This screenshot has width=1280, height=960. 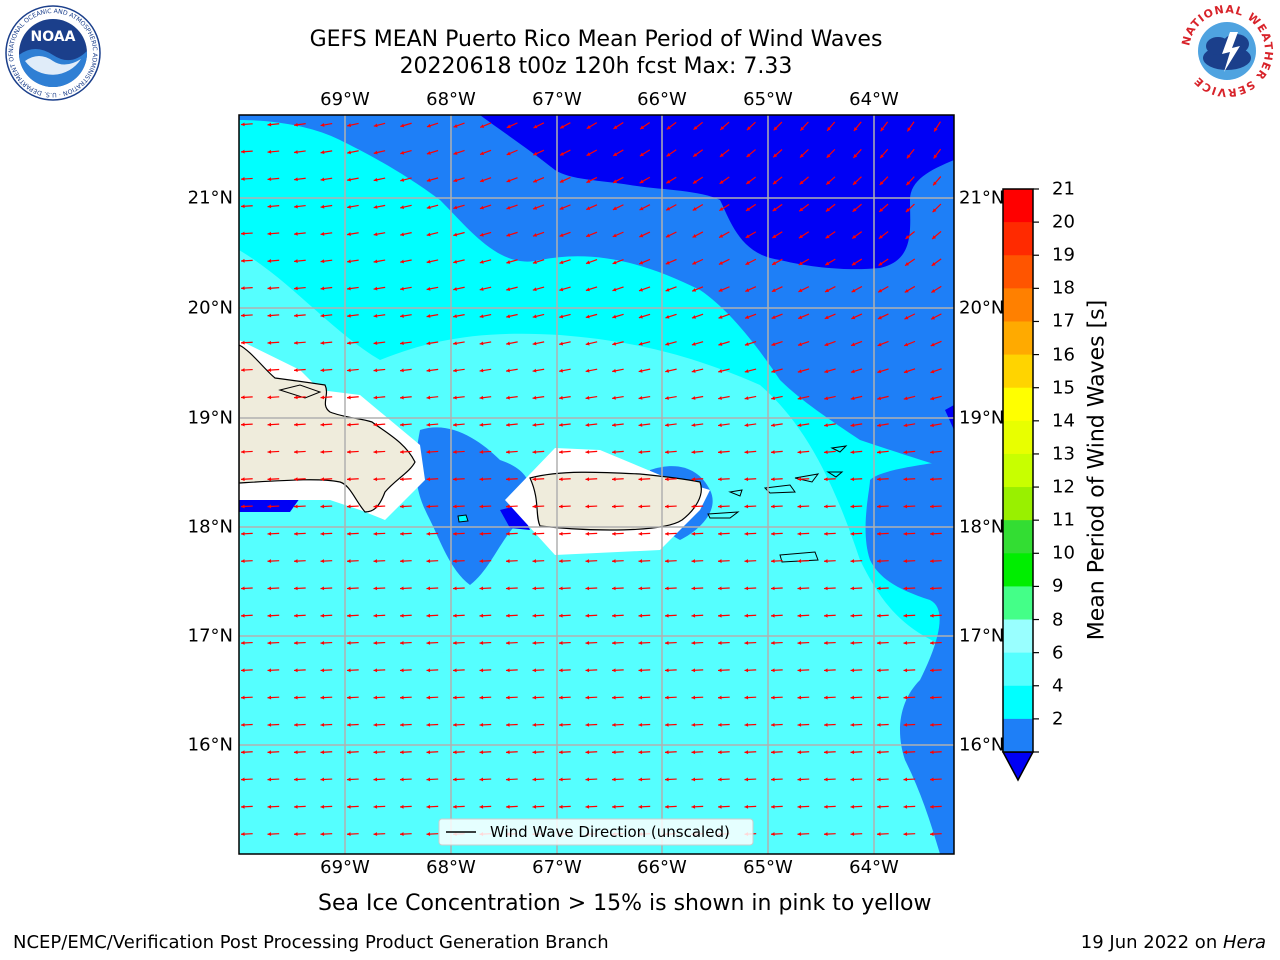 What do you see at coordinates (53, 37) in the screenshot?
I see `noaa-logo-text: NOAA` at bounding box center [53, 37].